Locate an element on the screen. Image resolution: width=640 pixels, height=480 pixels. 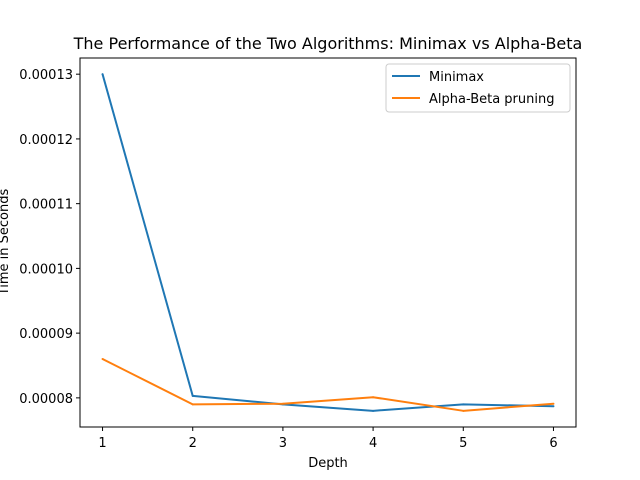
y-axis-label: Time in Seconds is located at coordinates (6, 243).